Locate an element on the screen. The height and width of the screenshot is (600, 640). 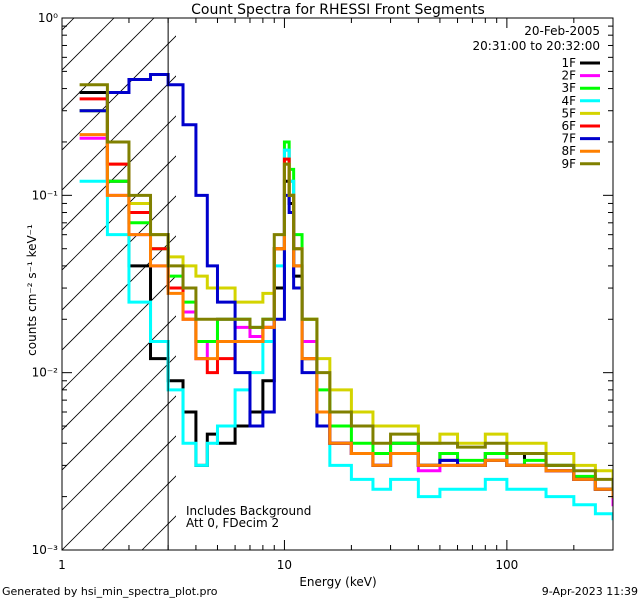
footer-timestamp: 9-Apr-2023 11:39 is located at coordinates (590, 591).